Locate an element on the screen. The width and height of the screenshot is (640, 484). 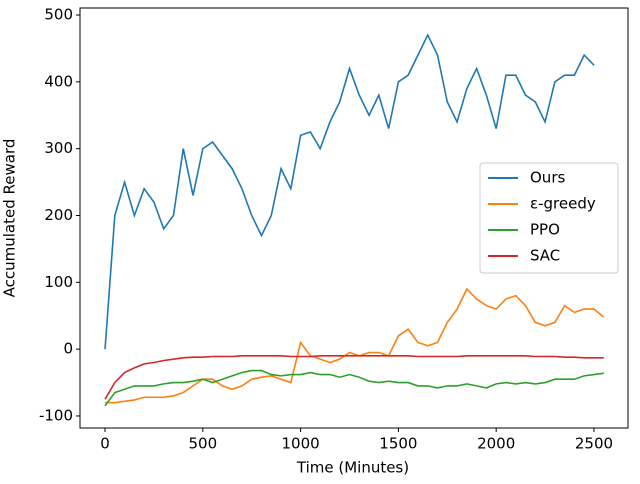
legend-label: SAC is located at coordinates (545, 256).